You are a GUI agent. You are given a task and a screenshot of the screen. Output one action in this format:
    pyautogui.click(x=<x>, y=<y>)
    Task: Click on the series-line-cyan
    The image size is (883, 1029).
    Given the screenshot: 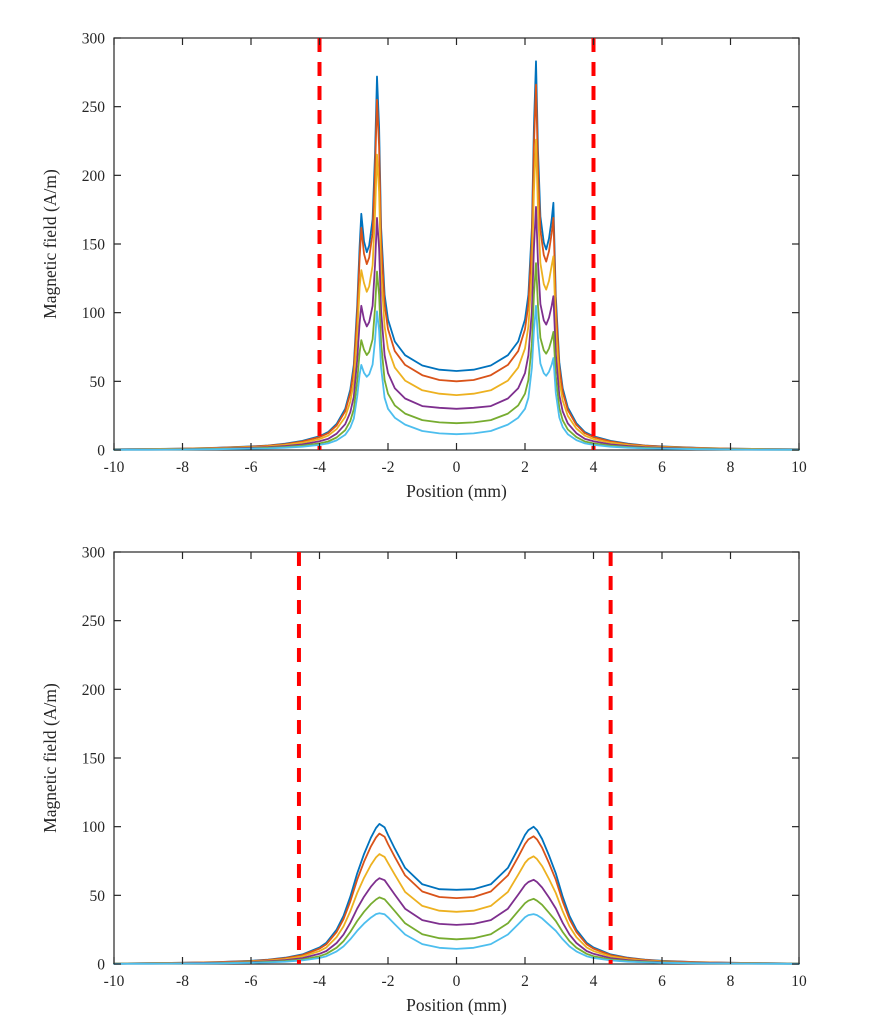 What is the action you would take?
    pyautogui.click(x=456, y=377)
    